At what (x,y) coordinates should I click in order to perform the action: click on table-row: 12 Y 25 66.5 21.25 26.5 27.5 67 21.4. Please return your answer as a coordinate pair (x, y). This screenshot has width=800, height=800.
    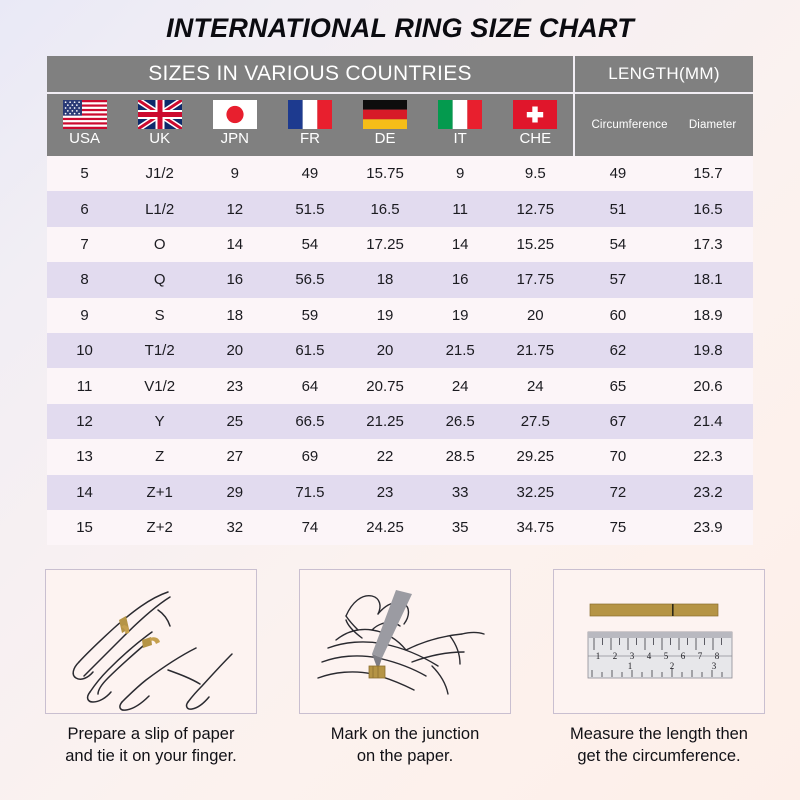
    Looking at the image, I should click on (400, 421).